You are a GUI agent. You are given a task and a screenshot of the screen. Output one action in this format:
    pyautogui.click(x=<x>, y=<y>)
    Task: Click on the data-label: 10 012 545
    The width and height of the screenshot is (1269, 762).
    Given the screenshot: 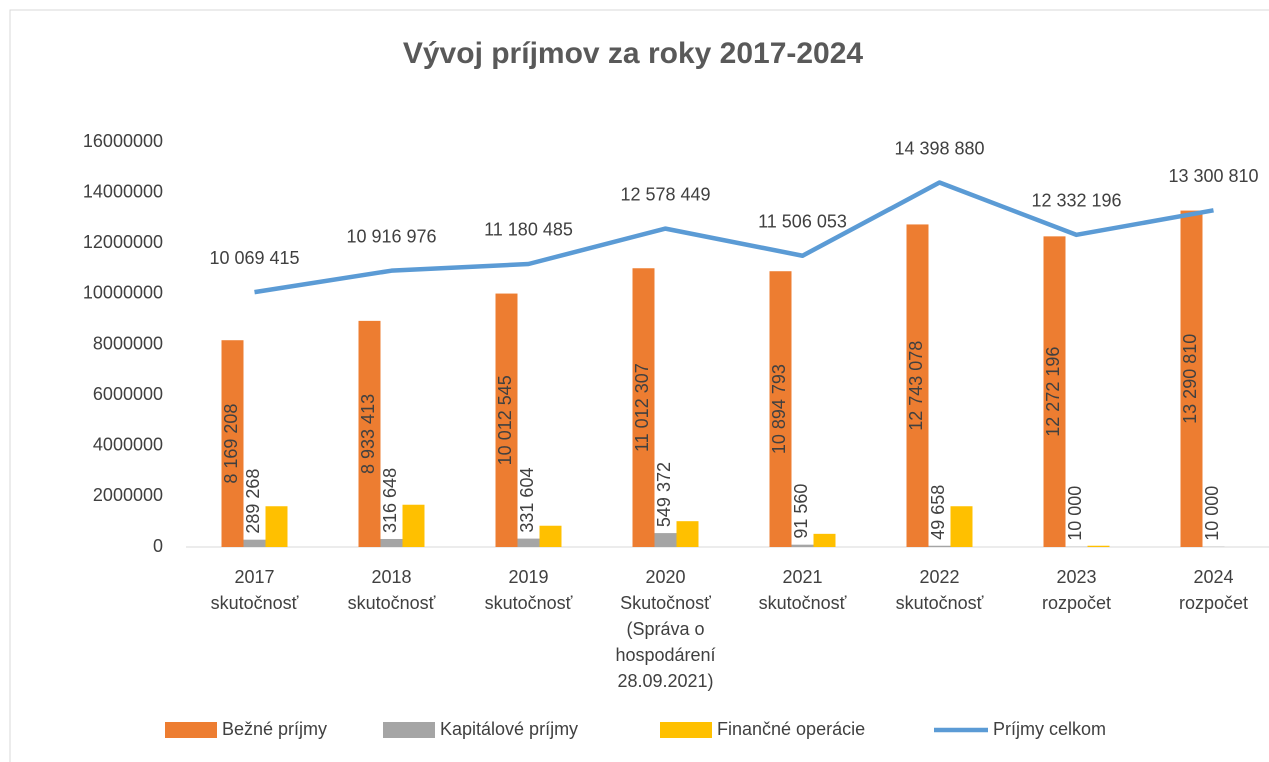 What is the action you would take?
    pyautogui.click(x=505, y=420)
    